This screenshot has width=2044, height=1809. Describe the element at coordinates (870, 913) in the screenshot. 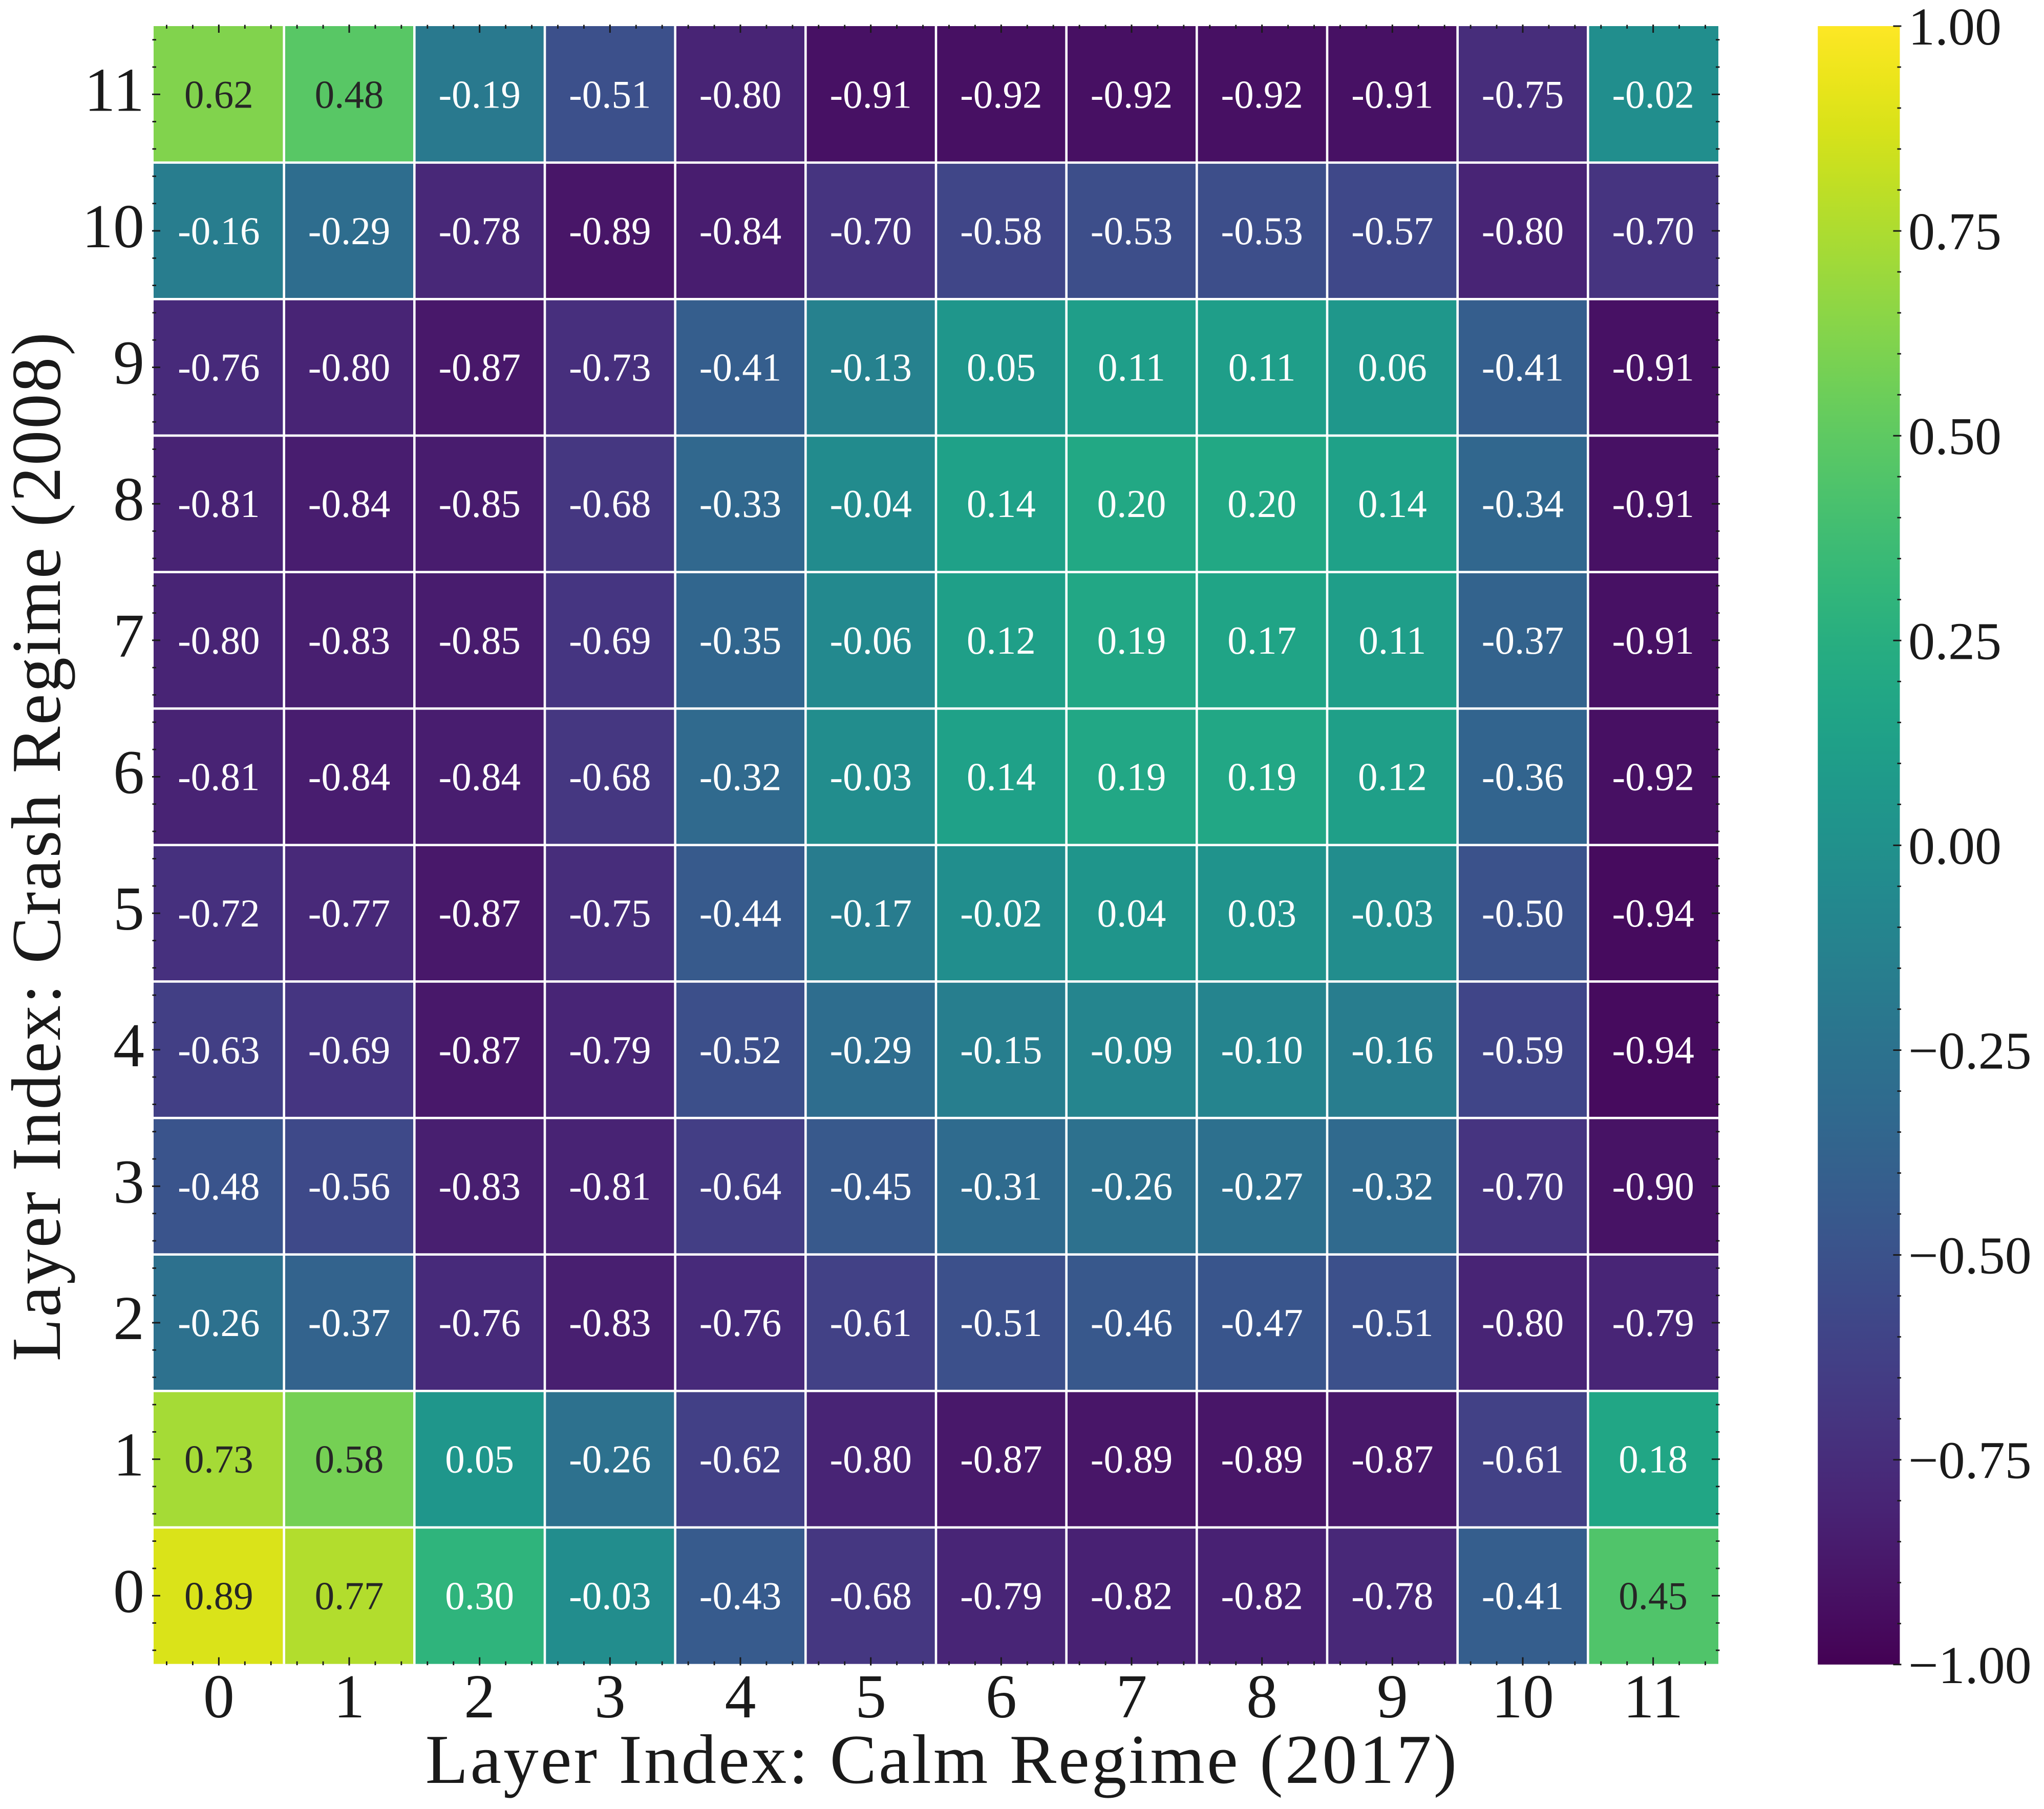

I see `svg-text: -0.17` at that location.